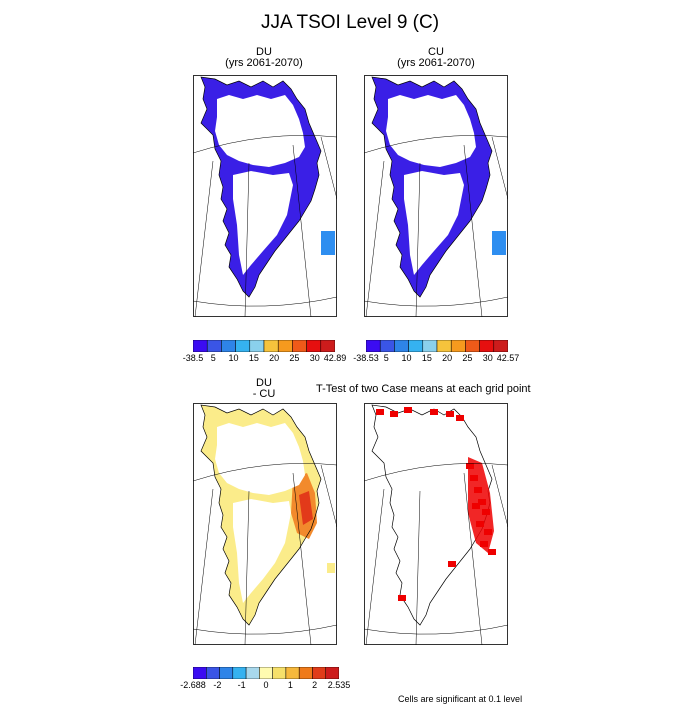 This screenshot has height=704, width=700. Describe the element at coordinates (266, 685) in the screenshot. I see `colorbar-tick-label: 0` at that location.